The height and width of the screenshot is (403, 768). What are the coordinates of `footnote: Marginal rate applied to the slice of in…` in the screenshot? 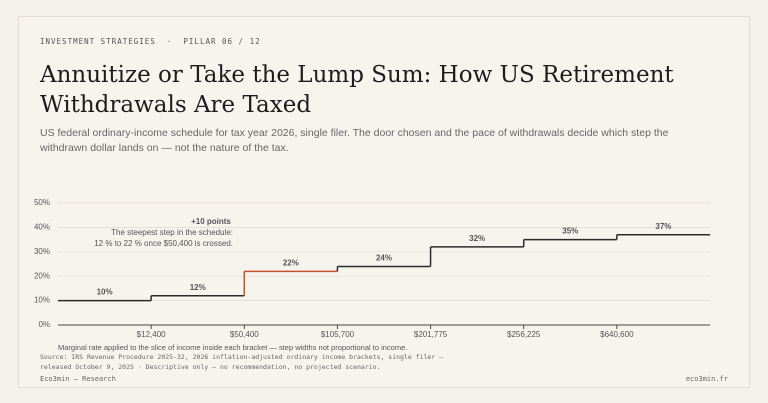 It's located at (233, 347).